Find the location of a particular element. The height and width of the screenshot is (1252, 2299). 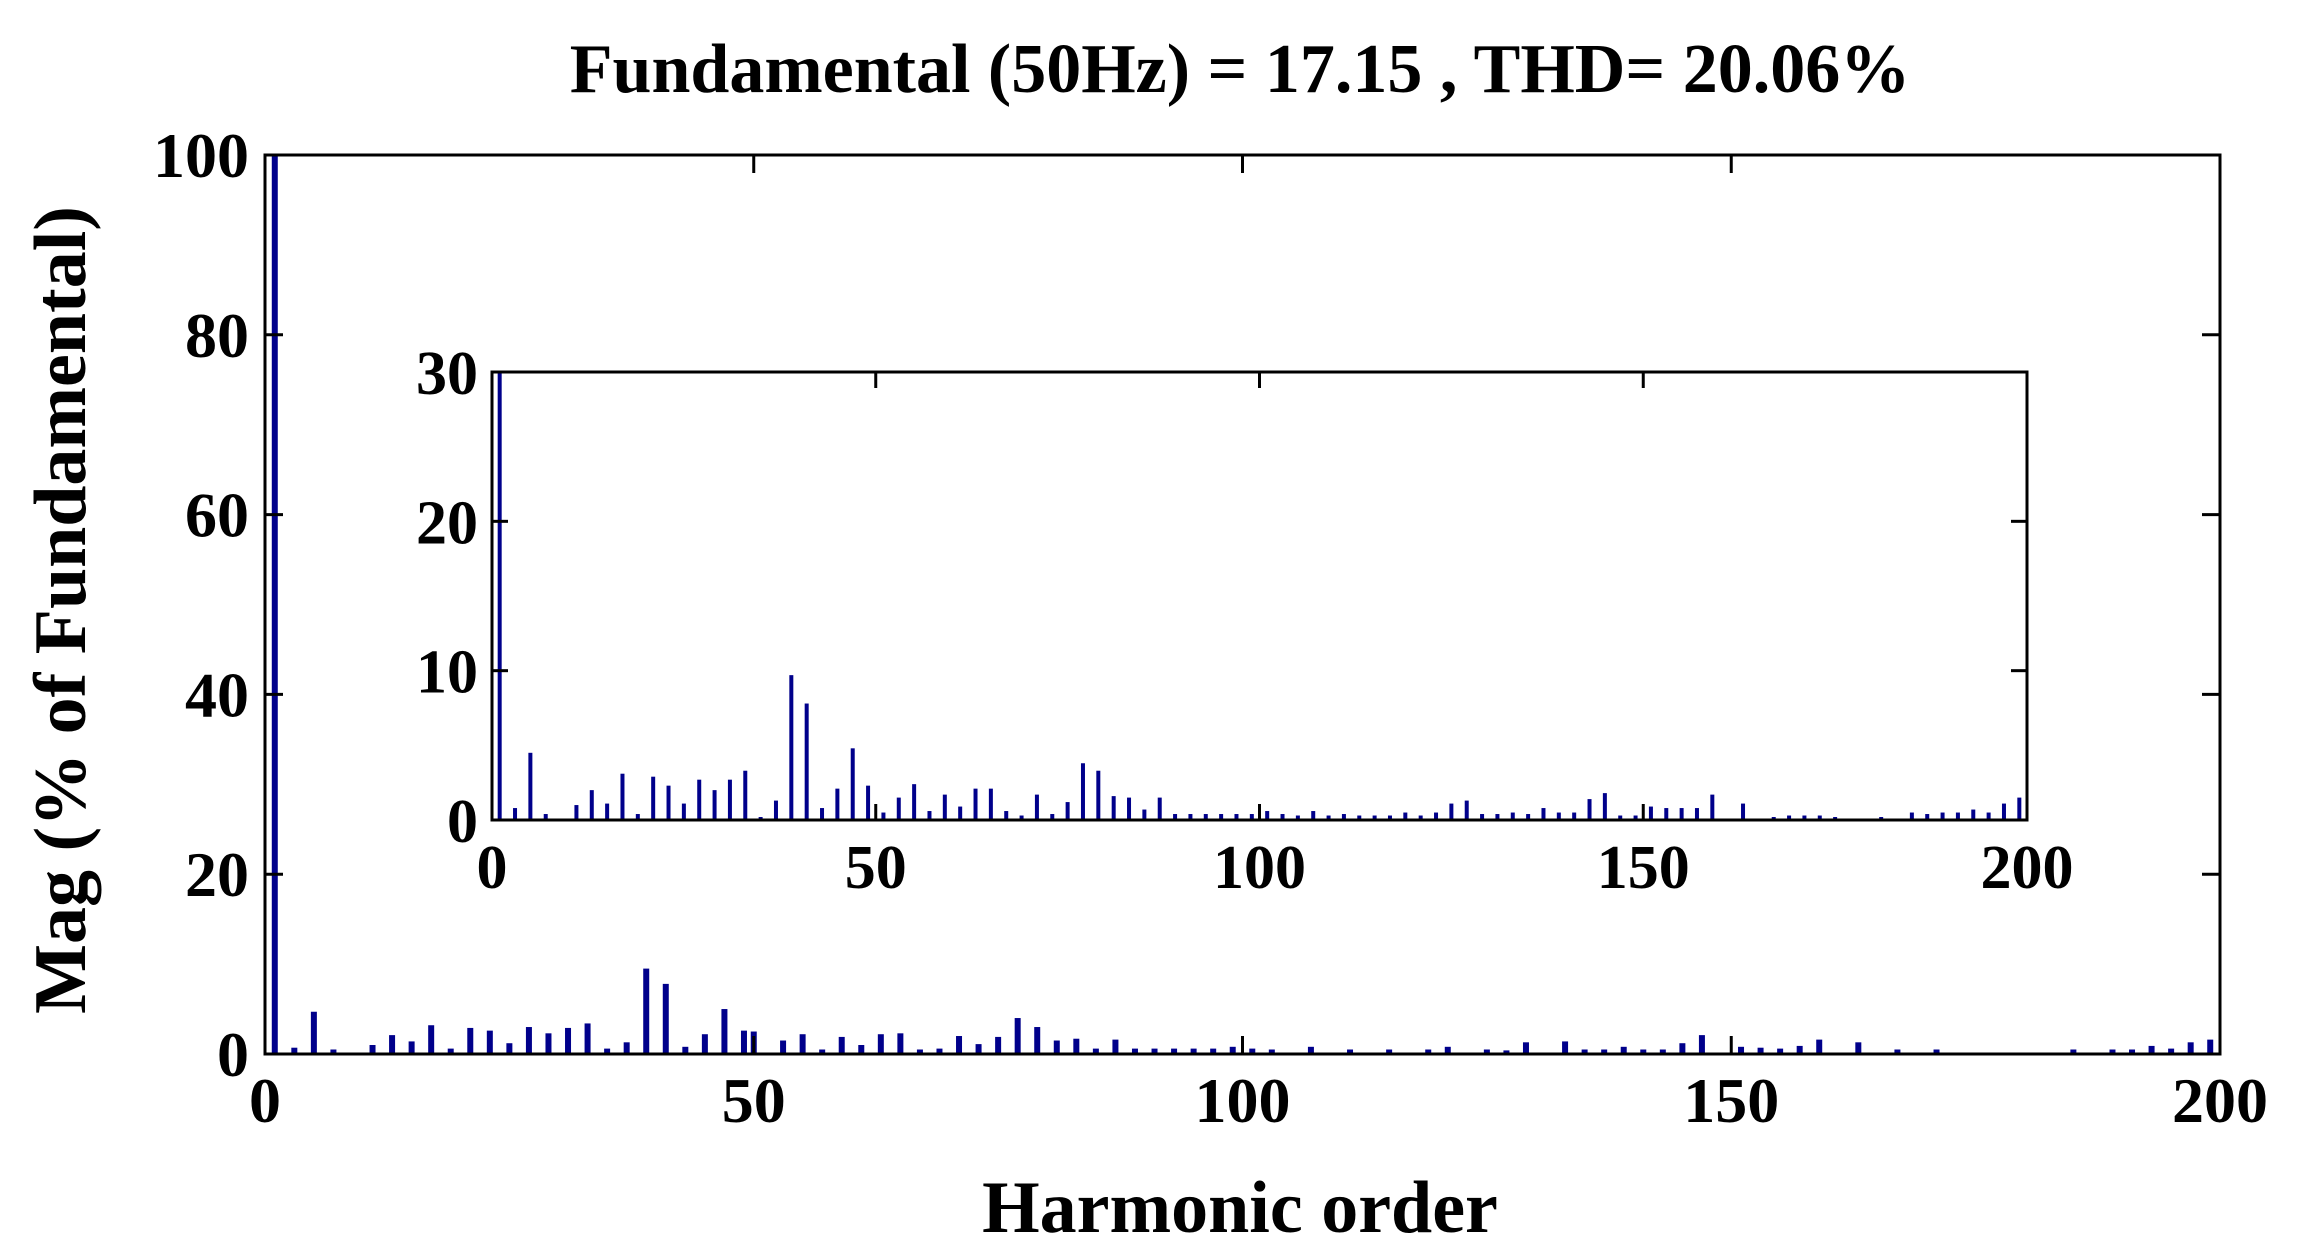

main-bar-h97 is located at coordinates (1213, 1051).